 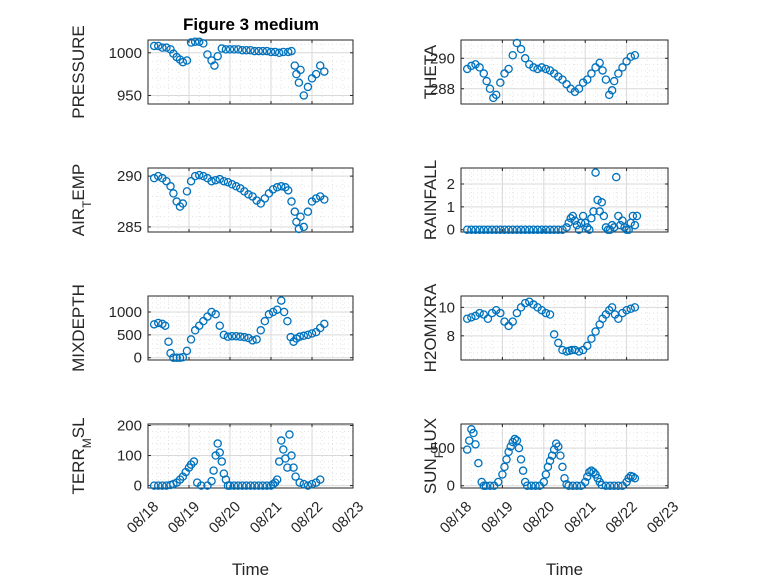 I want to click on subplot-air-temp: 285 290 AIRTEMP, so click(x=211, y=200).